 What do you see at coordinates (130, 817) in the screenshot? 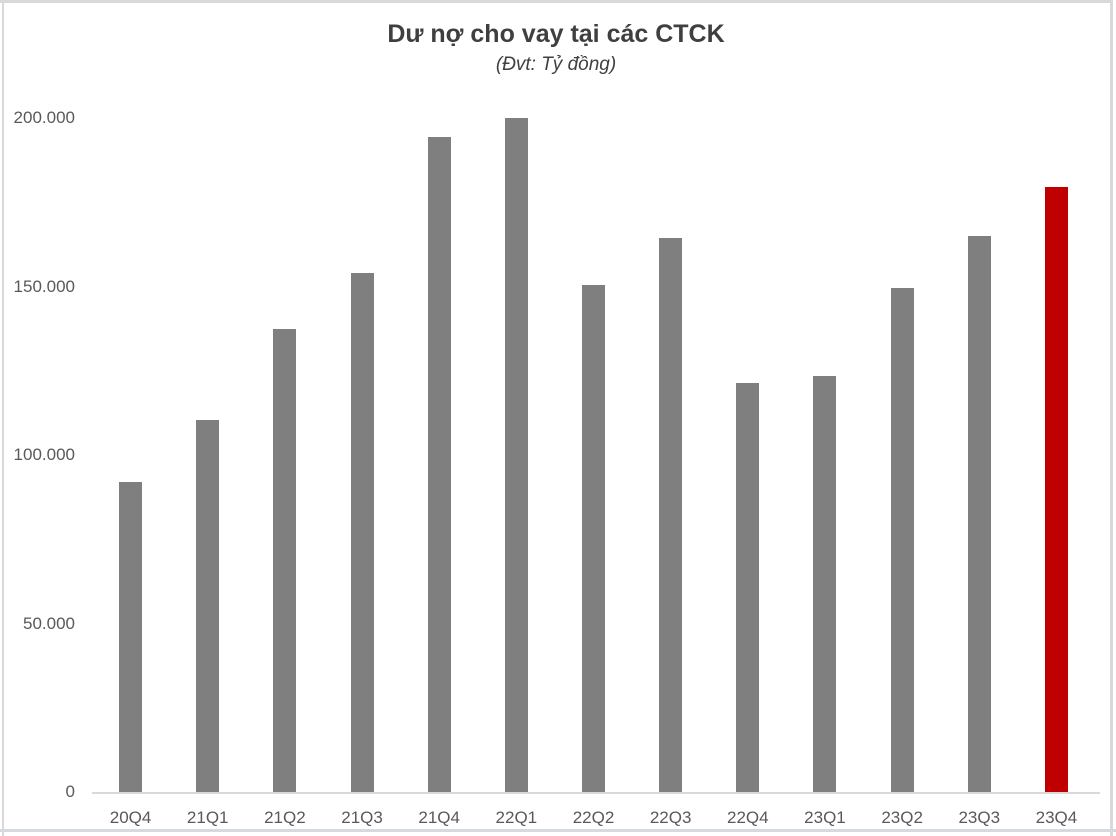
I see `x-tick-label-20Q4: 20Q4` at bounding box center [130, 817].